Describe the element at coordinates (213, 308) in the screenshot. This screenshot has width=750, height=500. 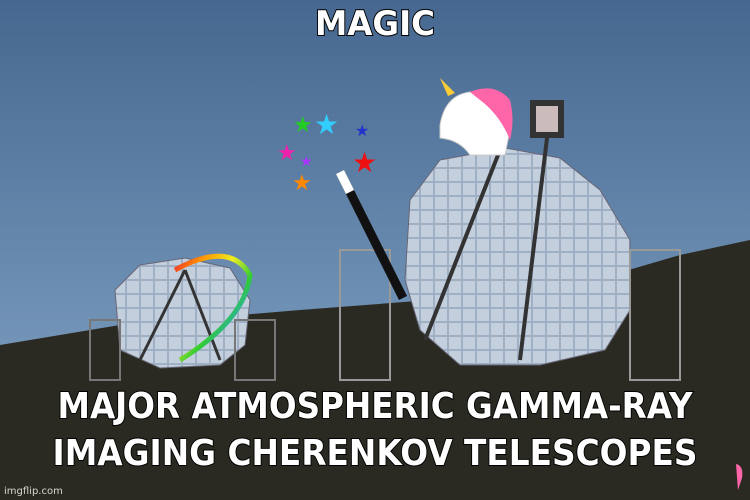
I see `rainbow-trail` at that location.